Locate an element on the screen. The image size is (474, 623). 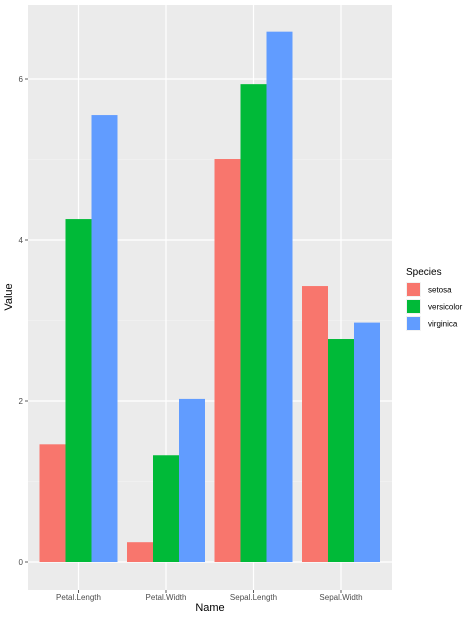
legend: Species setosa versicolor virginica is located at coordinates (434, 299).